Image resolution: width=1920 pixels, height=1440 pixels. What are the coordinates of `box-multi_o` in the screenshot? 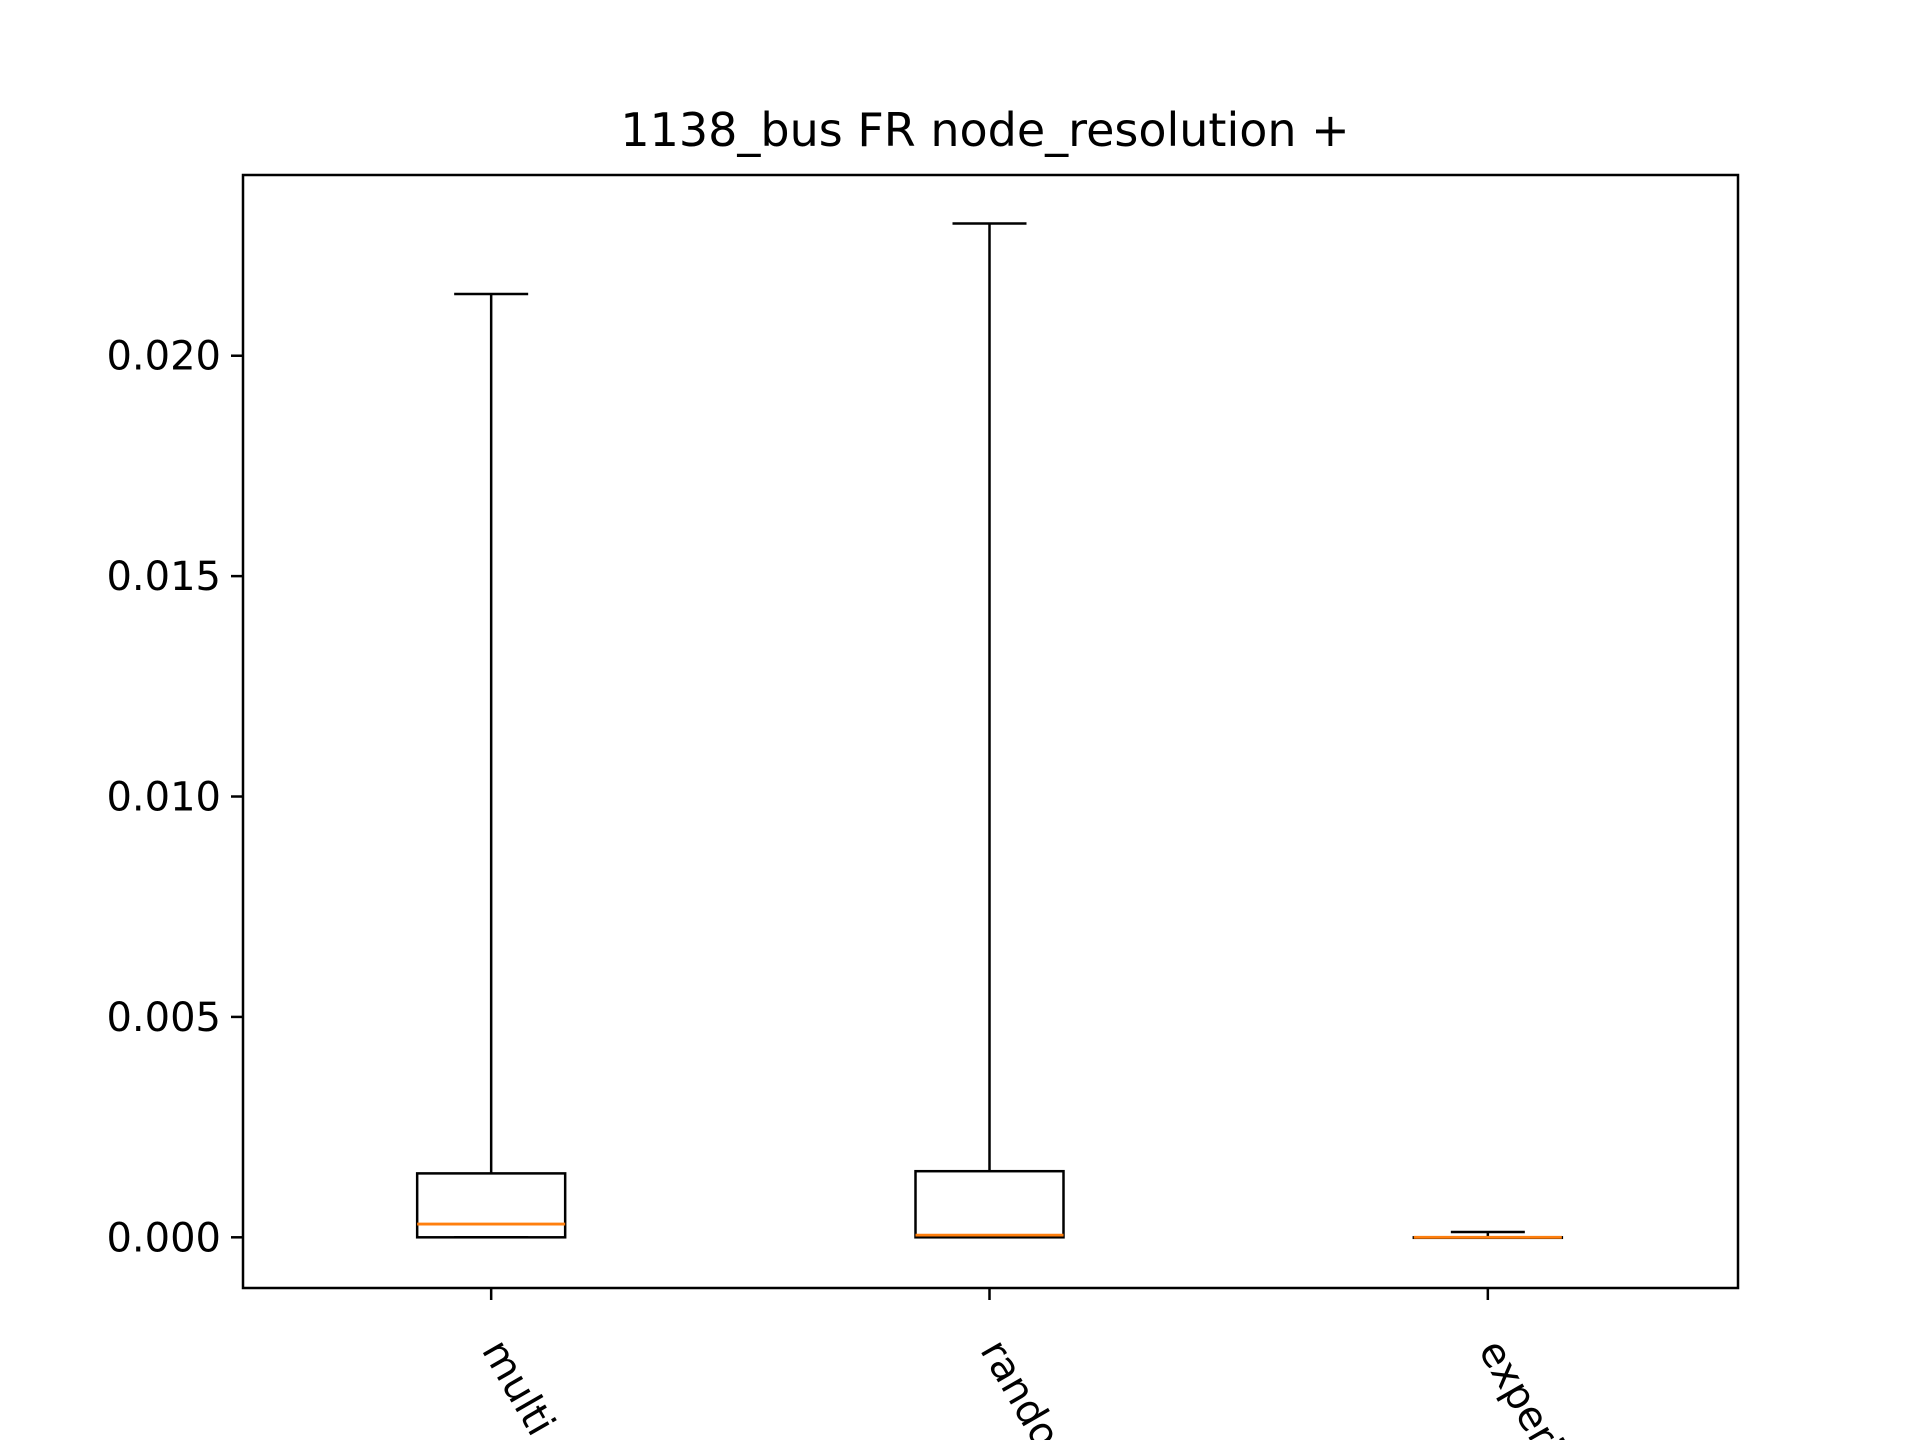 It's located at (491, 765).